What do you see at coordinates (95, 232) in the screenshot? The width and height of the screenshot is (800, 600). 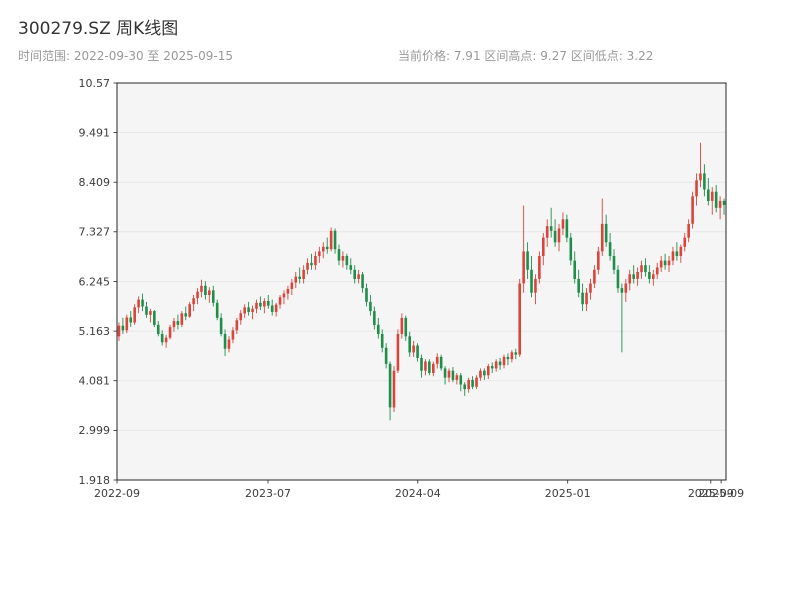 I see `svg-text: 7.327` at bounding box center [95, 232].